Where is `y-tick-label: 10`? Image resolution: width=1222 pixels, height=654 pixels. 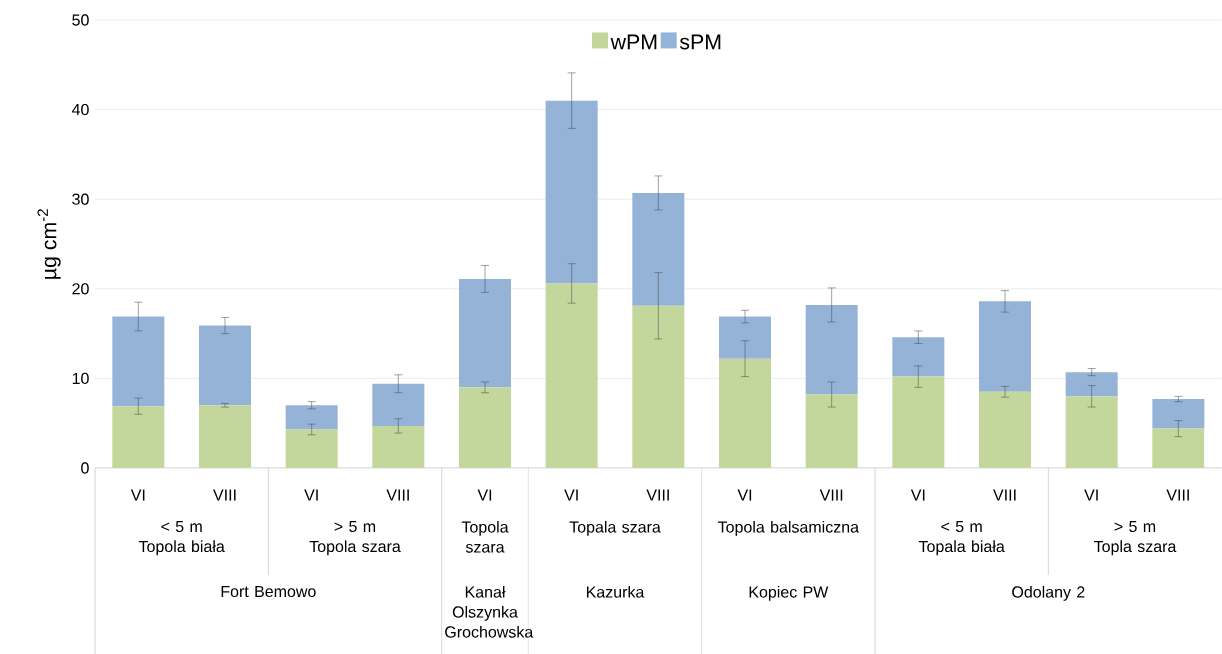 y-tick-label: 10 is located at coordinates (80, 378).